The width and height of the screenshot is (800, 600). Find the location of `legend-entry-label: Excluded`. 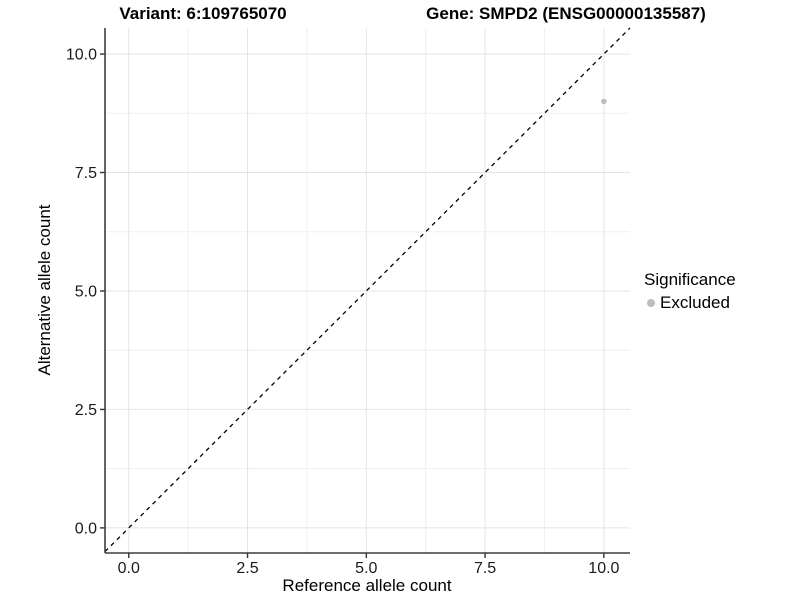

legend-entry-label: Excluded is located at coordinates (695, 302).